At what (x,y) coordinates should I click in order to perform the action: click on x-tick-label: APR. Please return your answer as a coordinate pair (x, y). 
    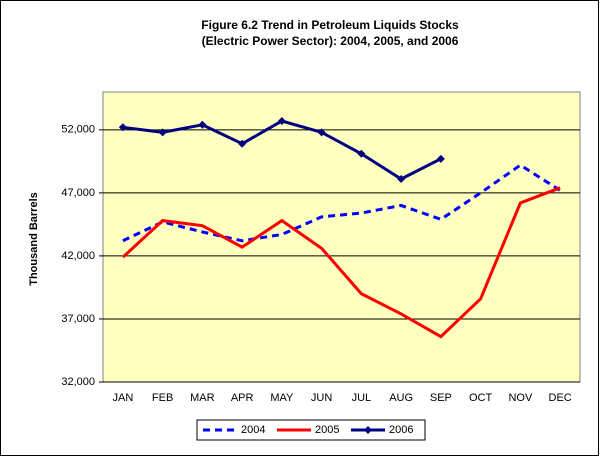
    Looking at the image, I should click on (242, 398).